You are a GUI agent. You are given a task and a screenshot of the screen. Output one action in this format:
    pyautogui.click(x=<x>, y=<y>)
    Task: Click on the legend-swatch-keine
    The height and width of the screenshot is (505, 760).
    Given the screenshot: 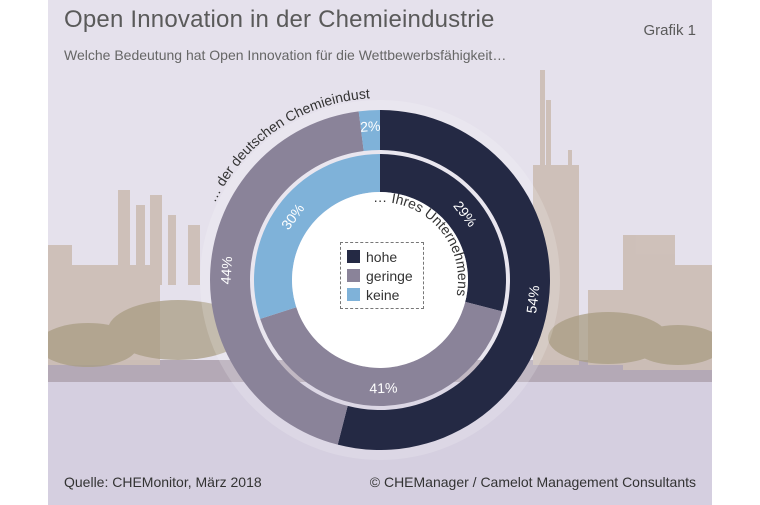 What is the action you would take?
    pyautogui.click(x=353, y=294)
    